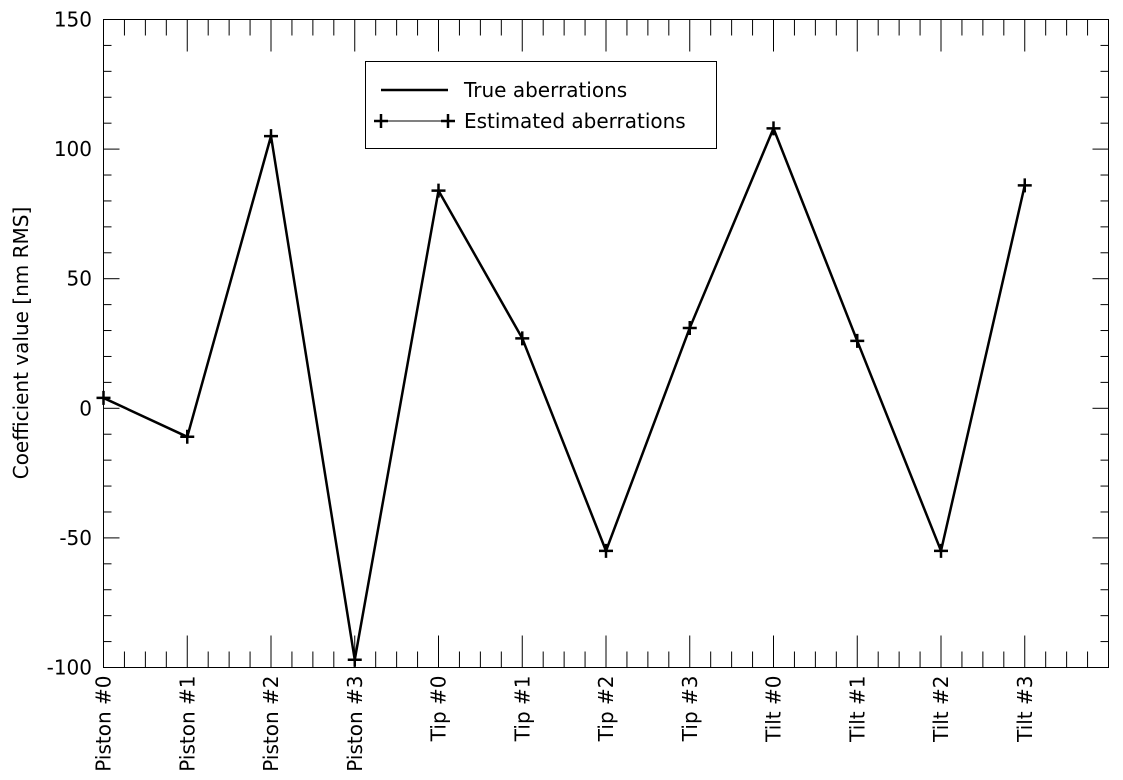 The image size is (1123, 780). I want to click on y-tick-label: -50, so click(75, 538).